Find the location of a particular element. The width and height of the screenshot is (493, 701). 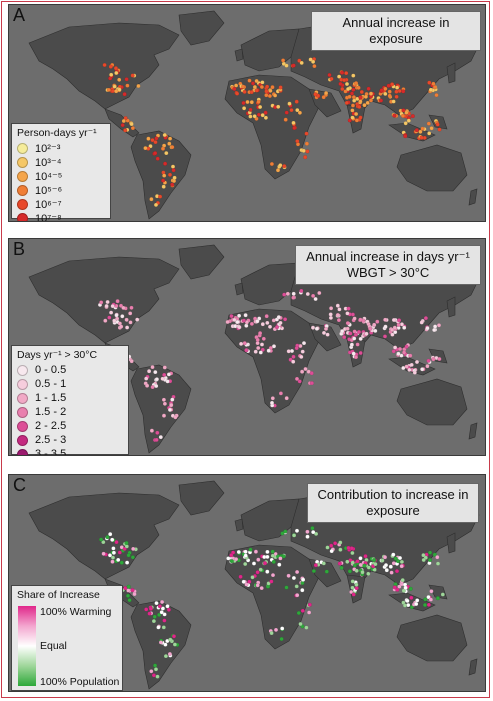

legend-title: Person-days yr⁻¹ is located at coordinates (57, 133).